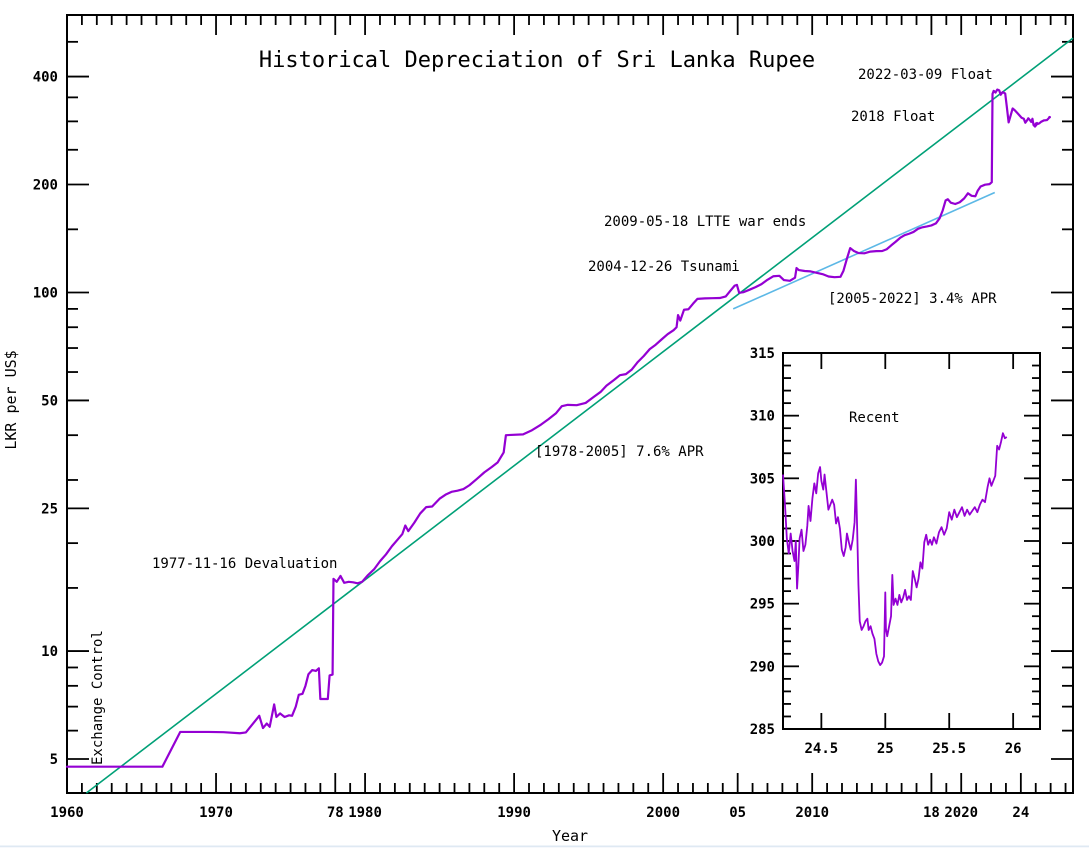 This screenshot has width=1089, height=850. What do you see at coordinates (822, 749) in the screenshot?
I see `inset-x-tick-label: 24.5` at bounding box center [822, 749].